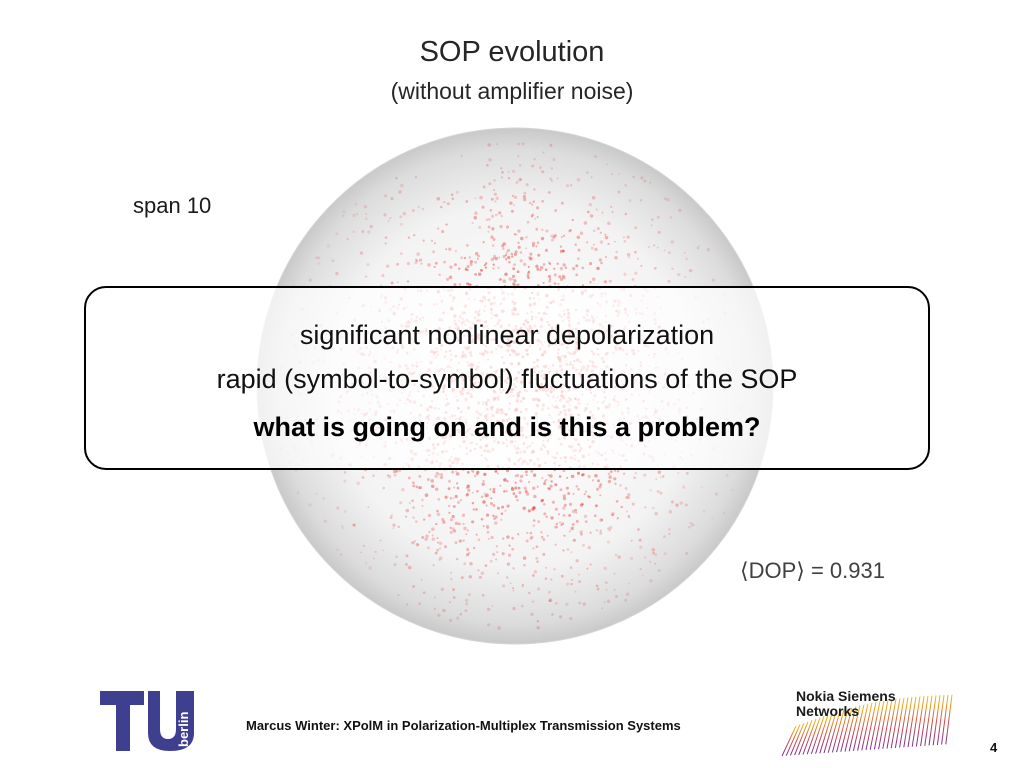  Describe the element at coordinates (172, 205) in the screenshot. I see `span-label: span 10` at that location.